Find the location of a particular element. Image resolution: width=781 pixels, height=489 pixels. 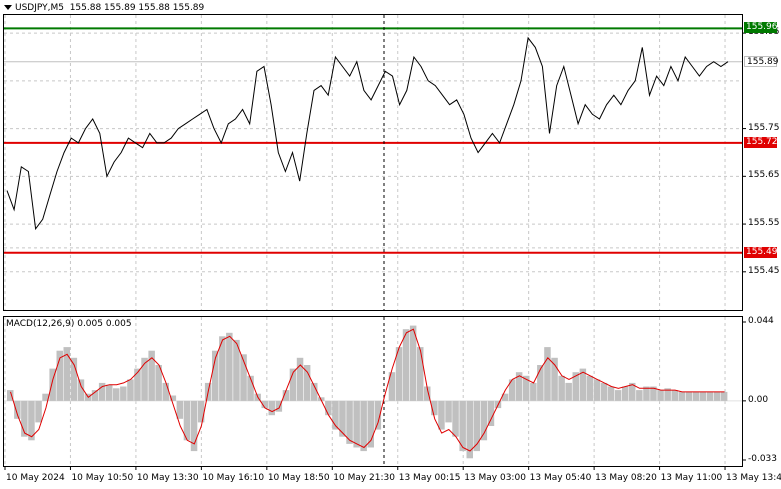

price-tick-label: 155.45 is located at coordinates (764, 270).